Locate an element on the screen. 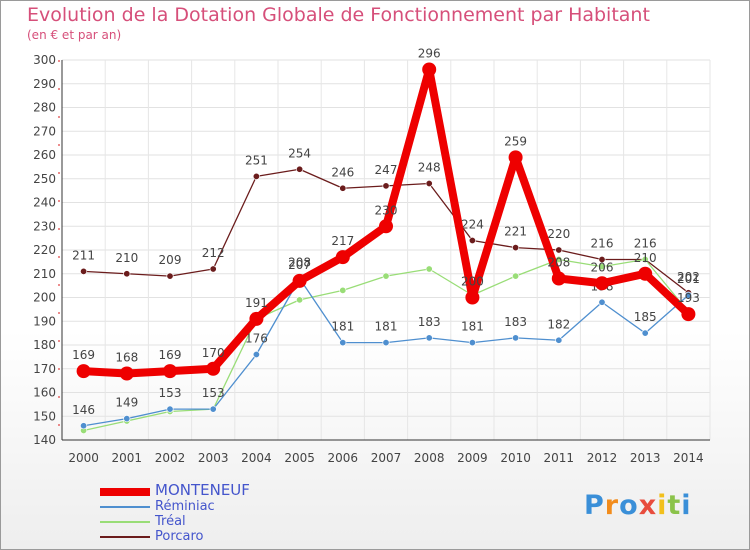  y-tick-label: 280 is located at coordinates (44, 108).